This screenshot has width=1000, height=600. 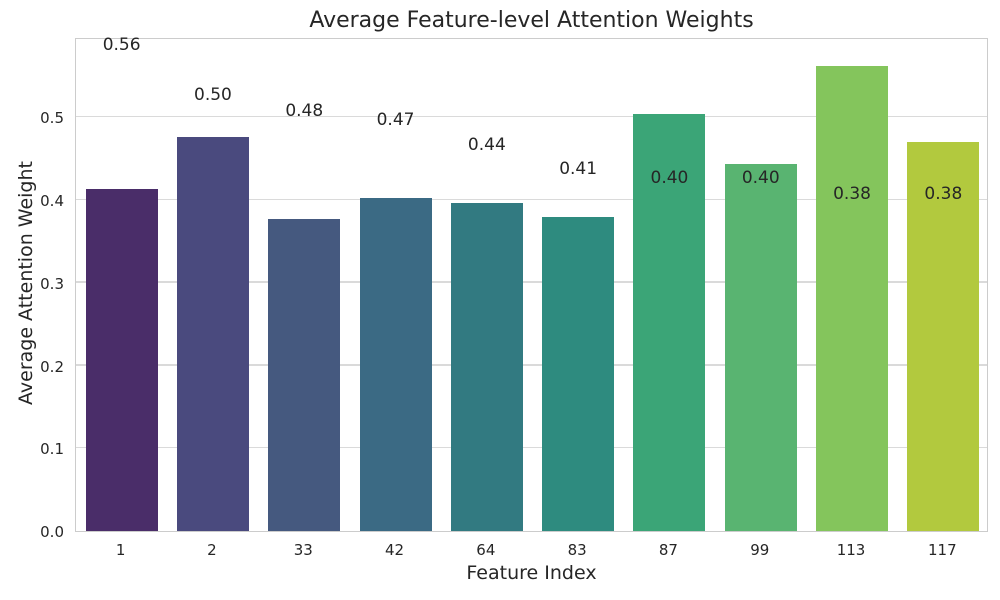 I want to click on x-tick-label: 117, so click(x=942, y=550).